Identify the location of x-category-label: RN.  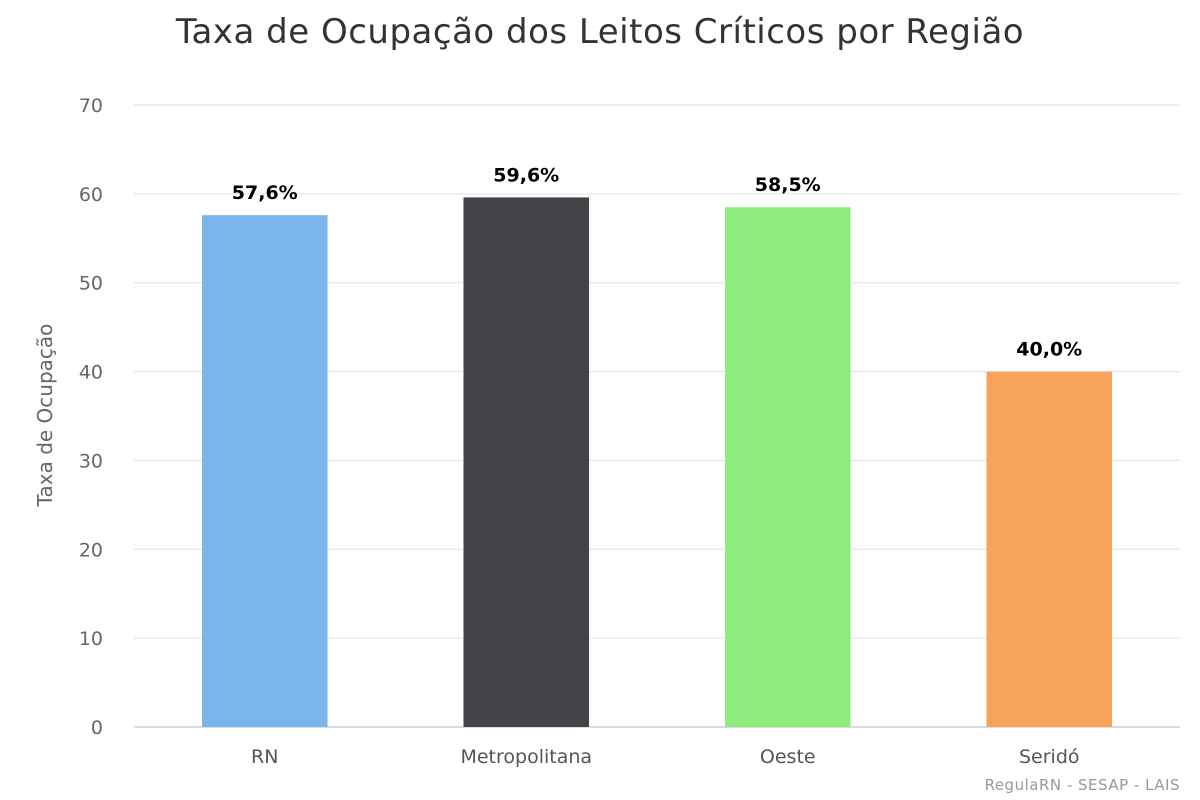
(264, 757).